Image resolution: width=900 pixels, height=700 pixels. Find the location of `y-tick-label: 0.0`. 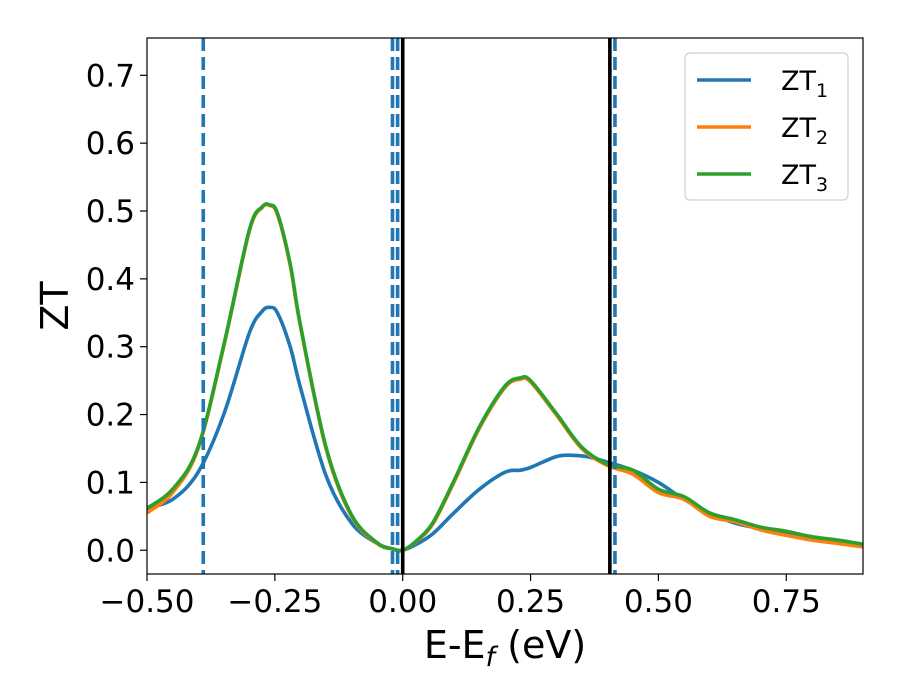

y-tick-label: 0.0 is located at coordinates (110, 551).